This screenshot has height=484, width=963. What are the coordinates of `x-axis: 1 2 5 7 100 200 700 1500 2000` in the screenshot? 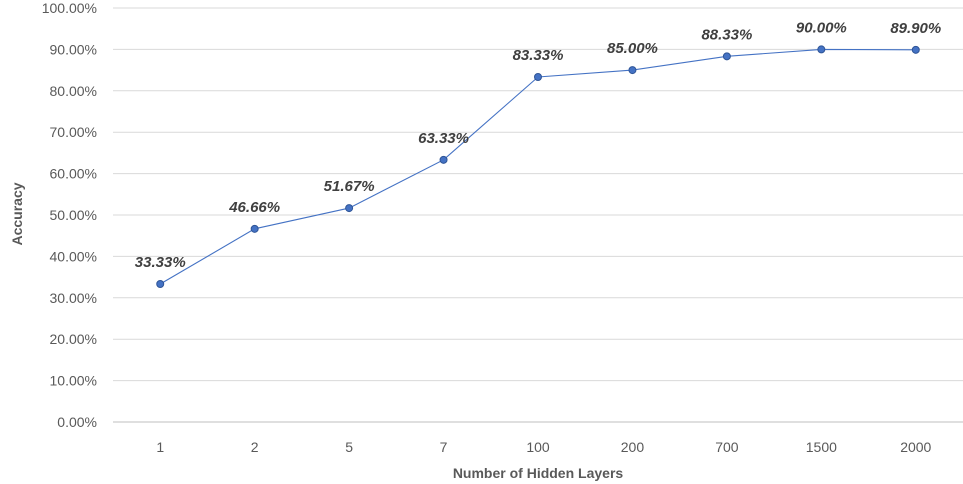 It's located at (543, 447).